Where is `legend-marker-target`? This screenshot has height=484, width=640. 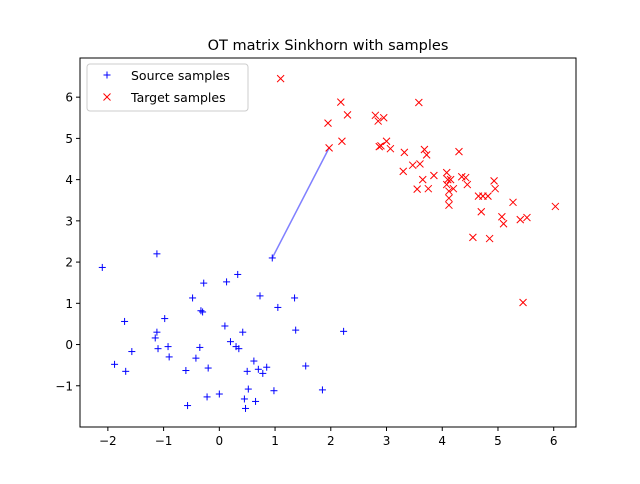 legend-marker-target is located at coordinates (107, 97).